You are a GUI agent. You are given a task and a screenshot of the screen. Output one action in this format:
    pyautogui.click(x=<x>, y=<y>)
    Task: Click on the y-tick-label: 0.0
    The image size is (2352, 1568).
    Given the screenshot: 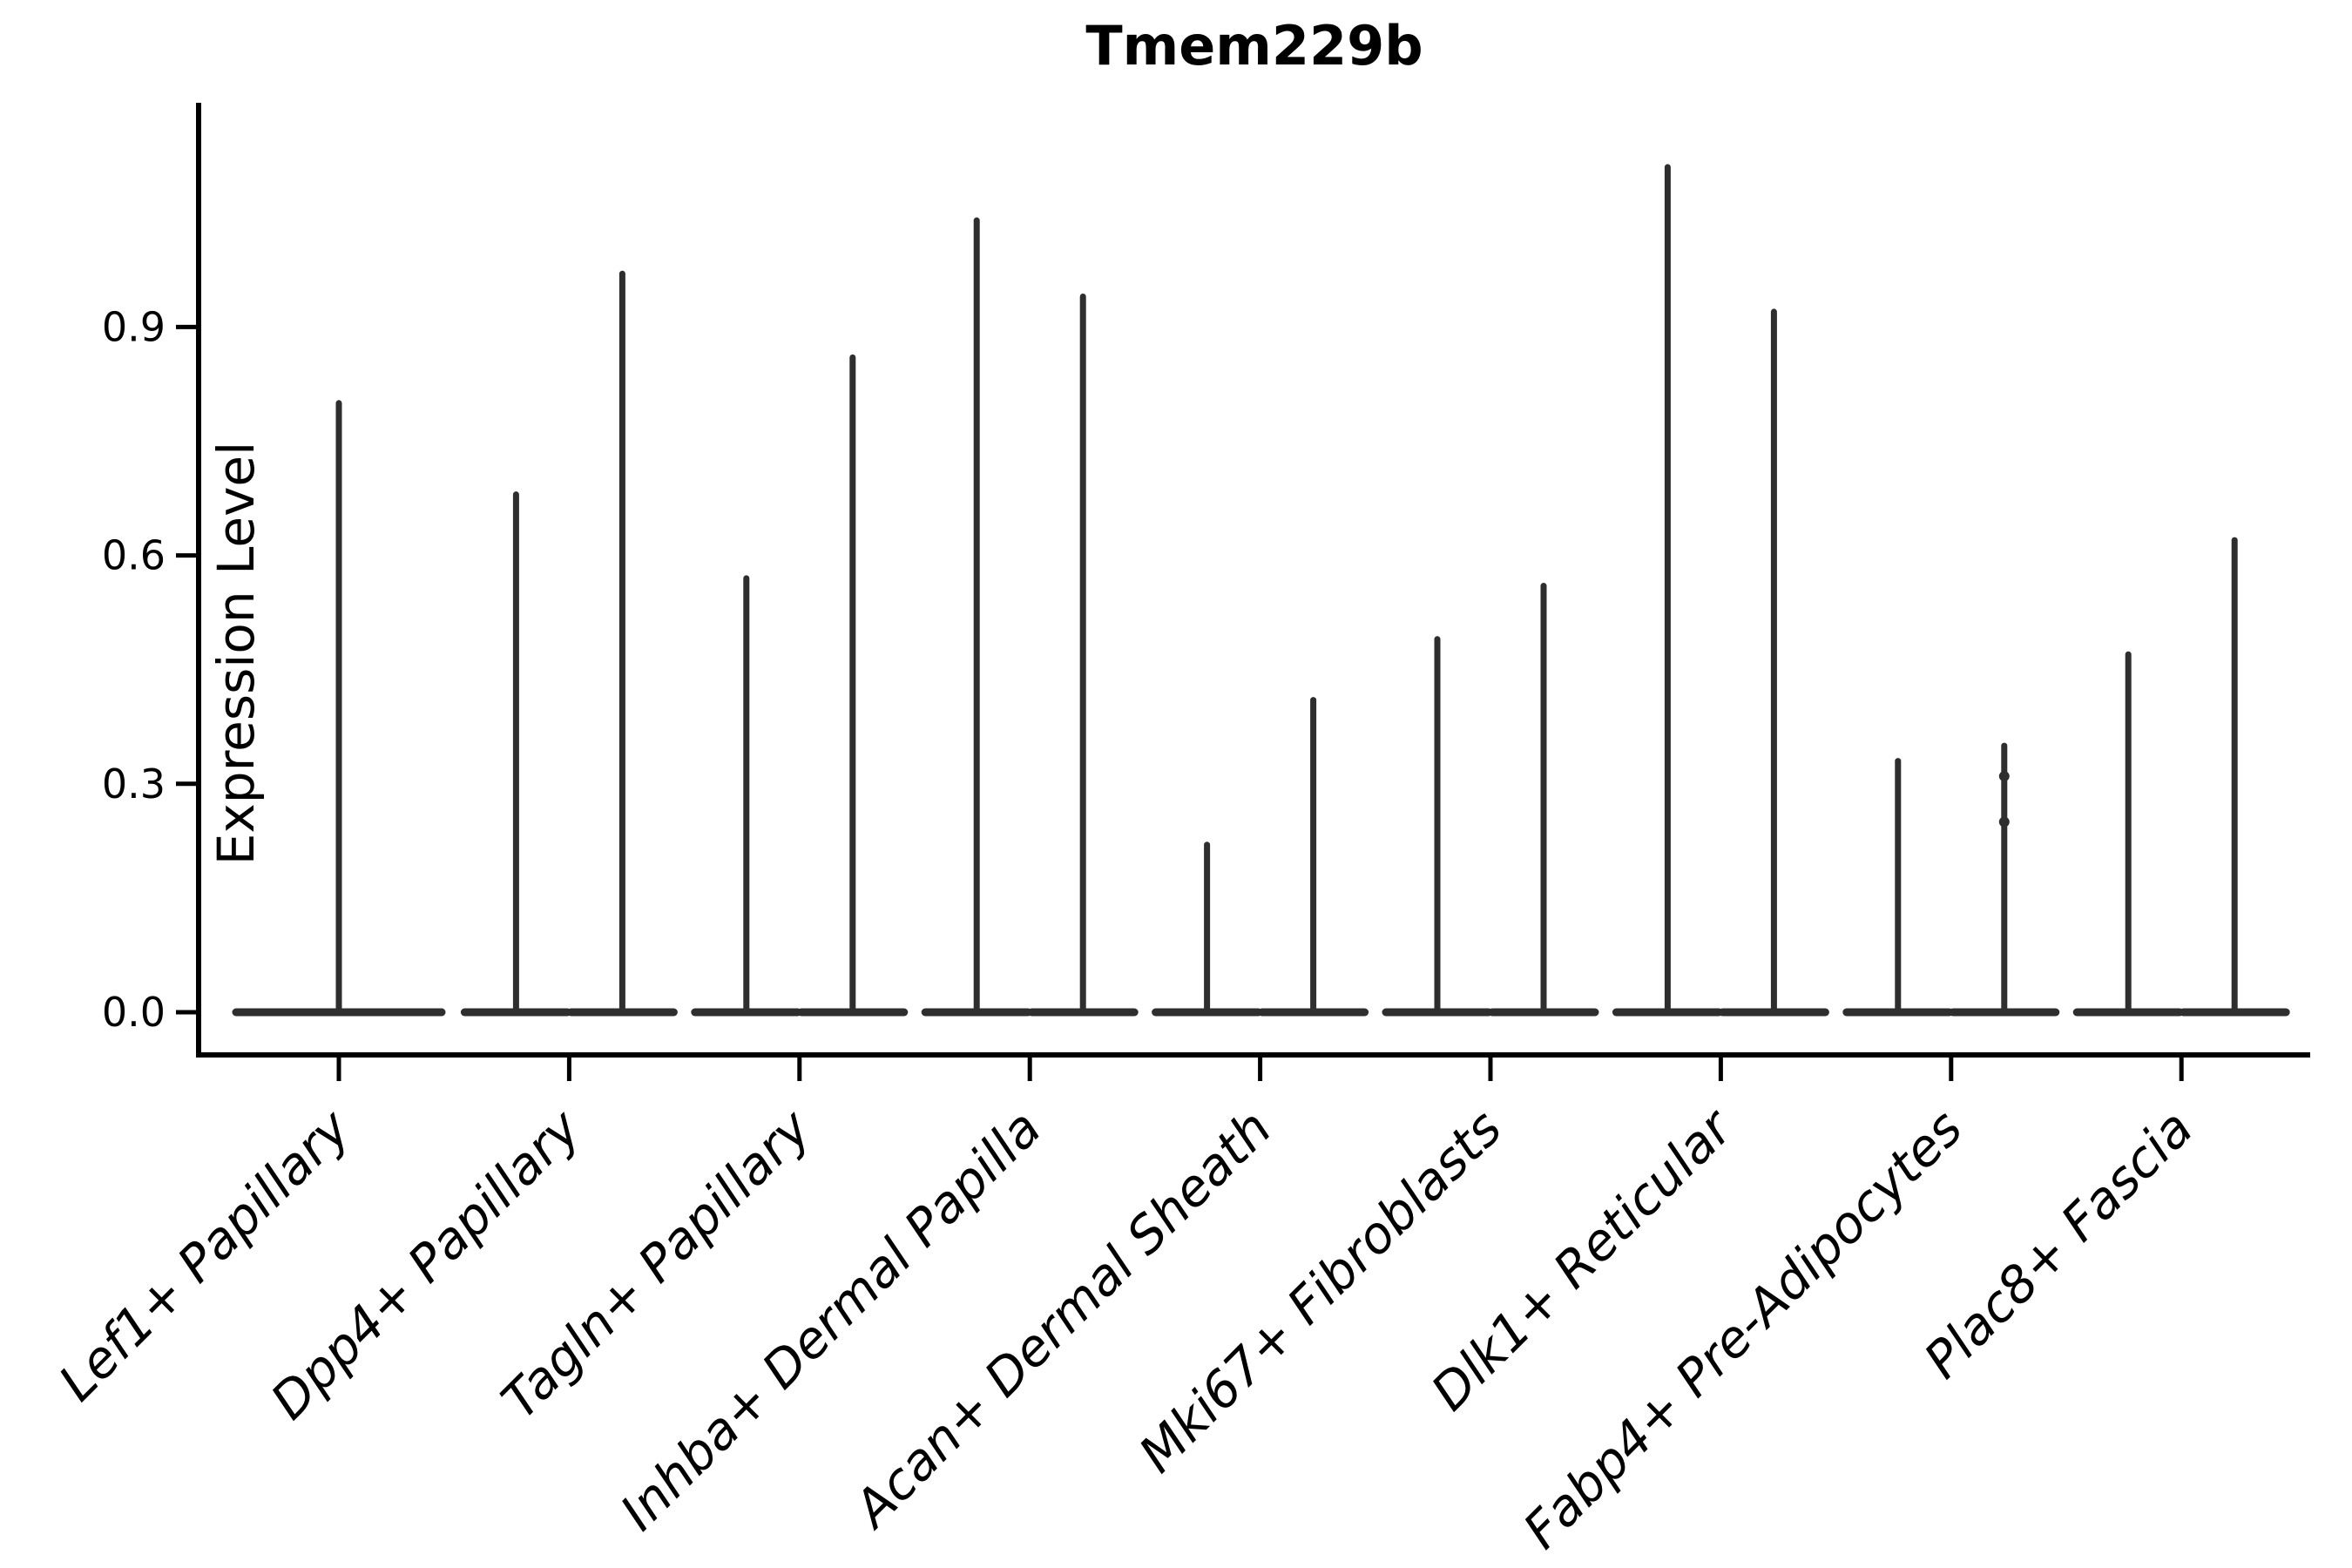 What is the action you would take?
    pyautogui.click(x=134, y=1013)
    